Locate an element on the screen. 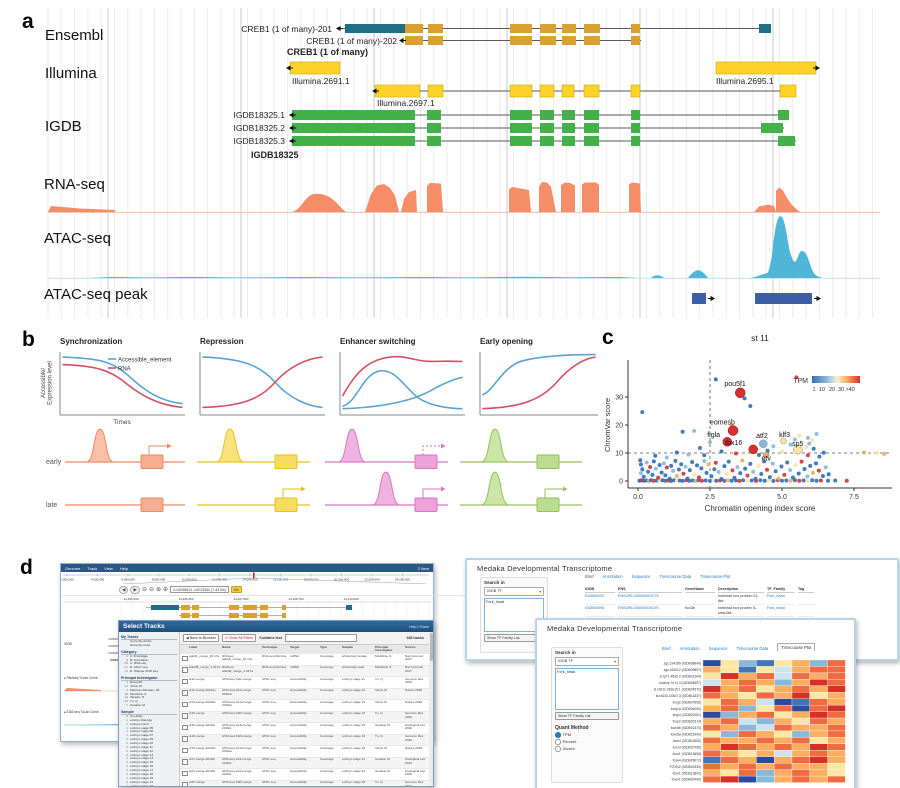  sidebar-filter-item: 5 B: Annotation is located at coordinates (137, 659).